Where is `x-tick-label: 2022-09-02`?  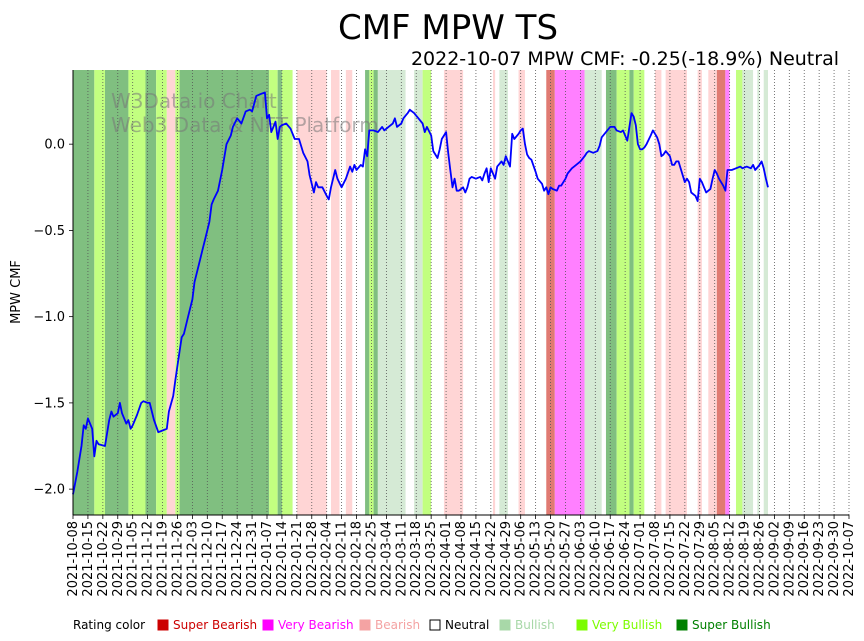
x-tick-label: 2022-09-02 is located at coordinates (774, 559).